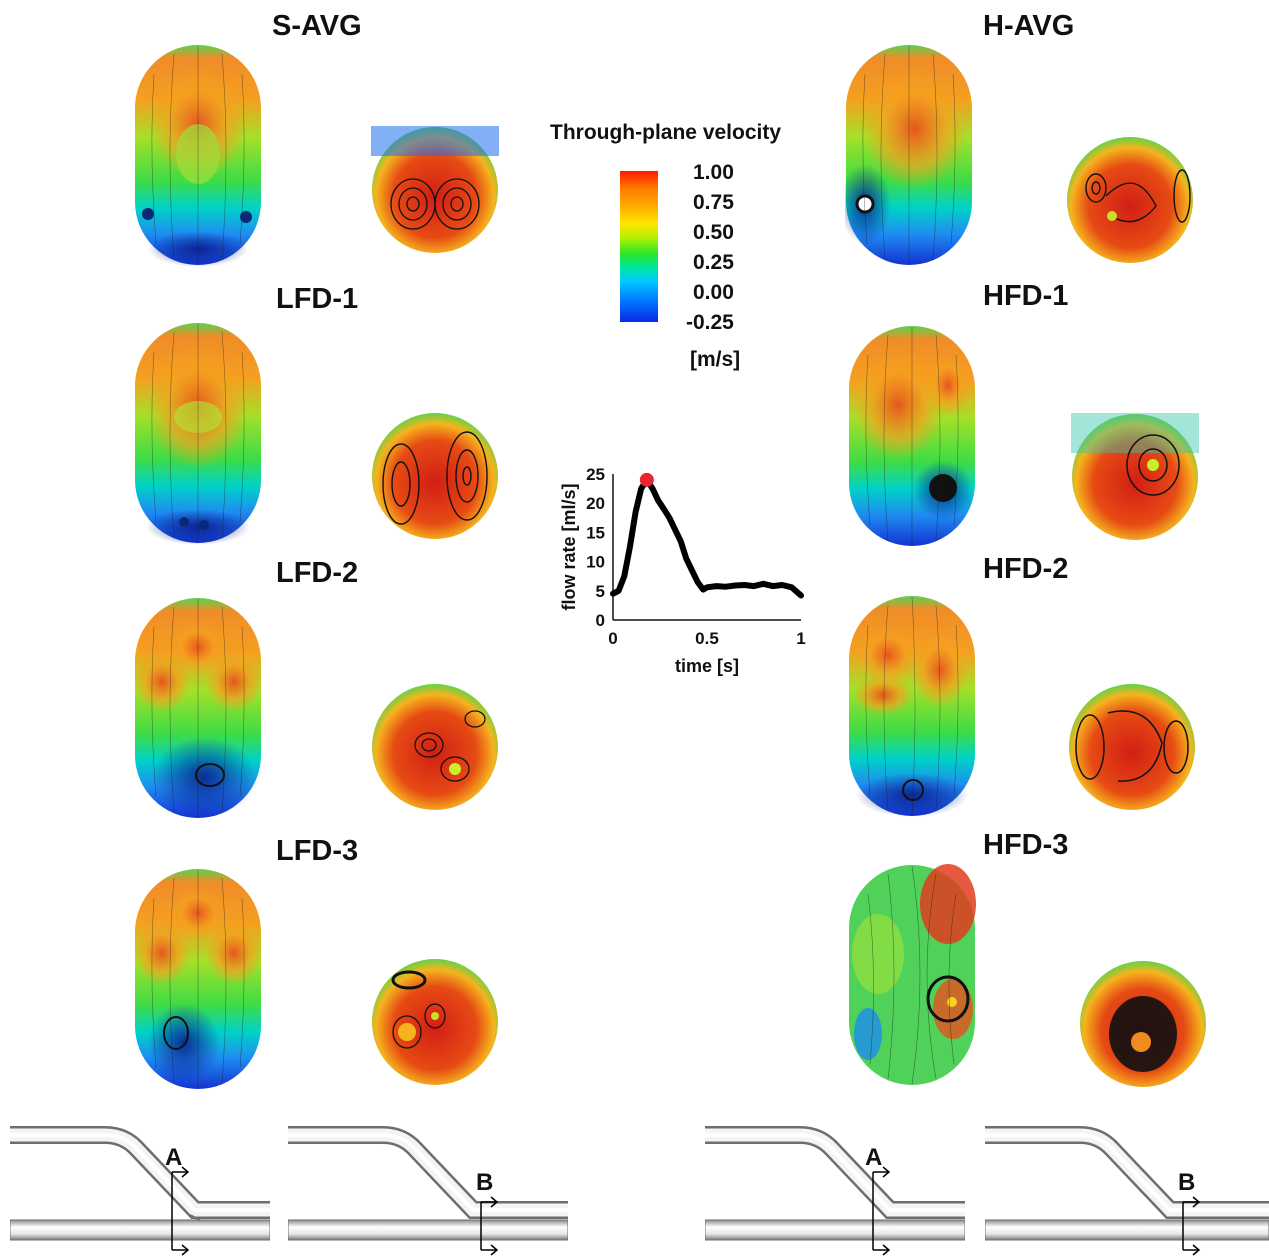  Describe the element at coordinates (317, 573) in the screenshot. I see `panel-label-lfd-2: LFD-2` at that location.